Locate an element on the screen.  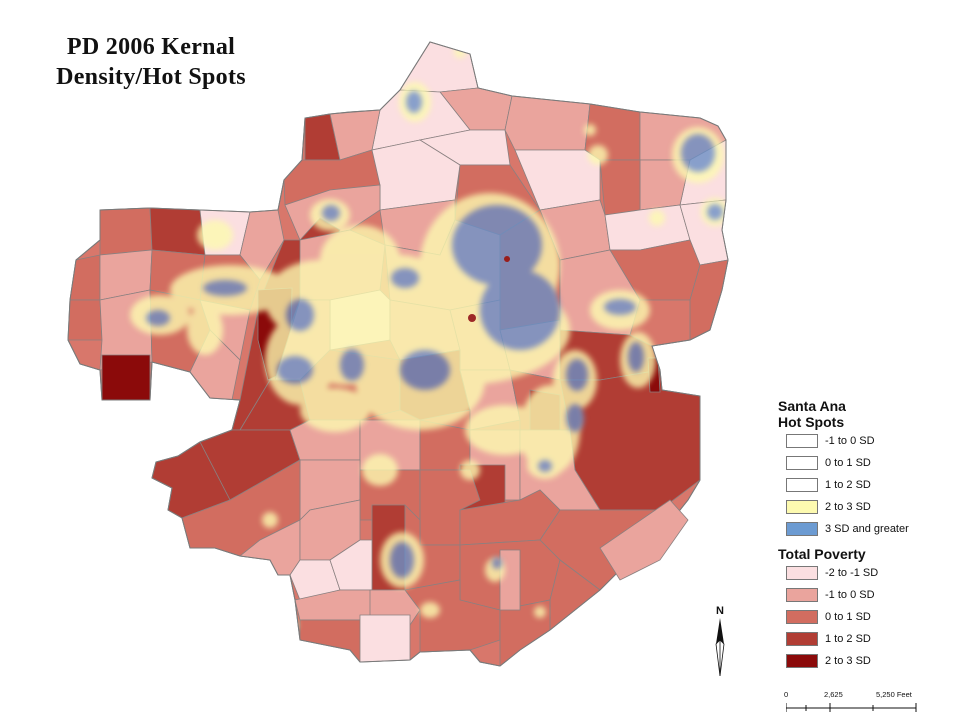
legend-hot-spots-title-line1: Santa Ana is located at coordinates (812, 406).